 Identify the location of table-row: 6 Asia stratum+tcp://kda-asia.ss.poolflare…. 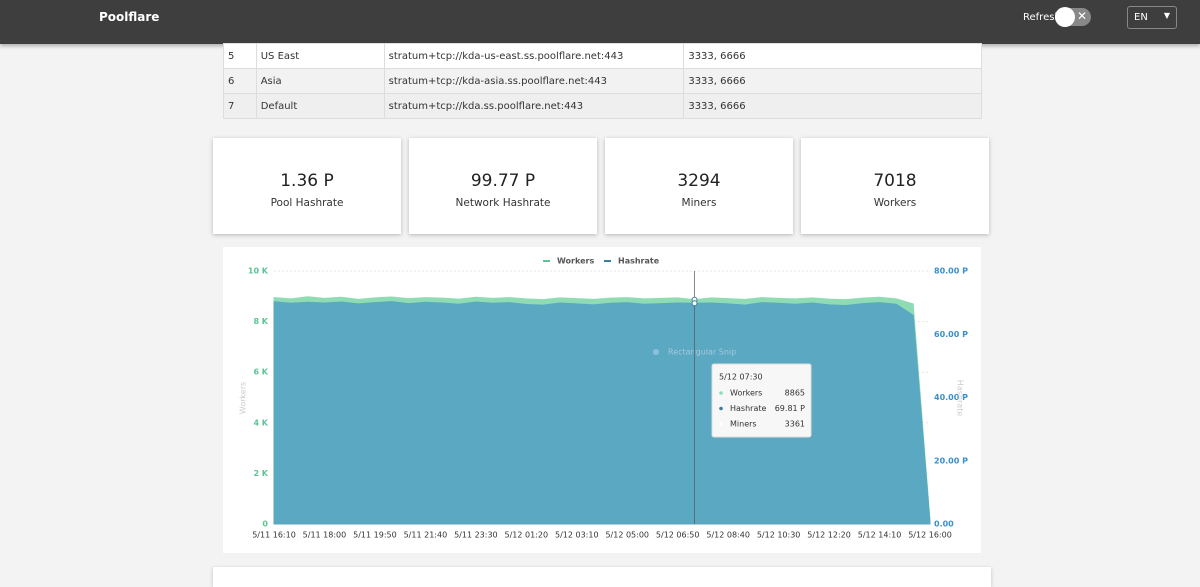
(602, 81).